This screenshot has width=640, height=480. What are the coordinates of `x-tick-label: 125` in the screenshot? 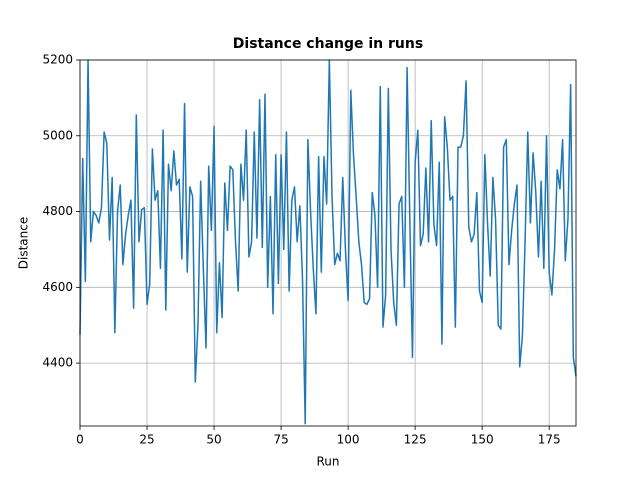 It's located at (415, 440).